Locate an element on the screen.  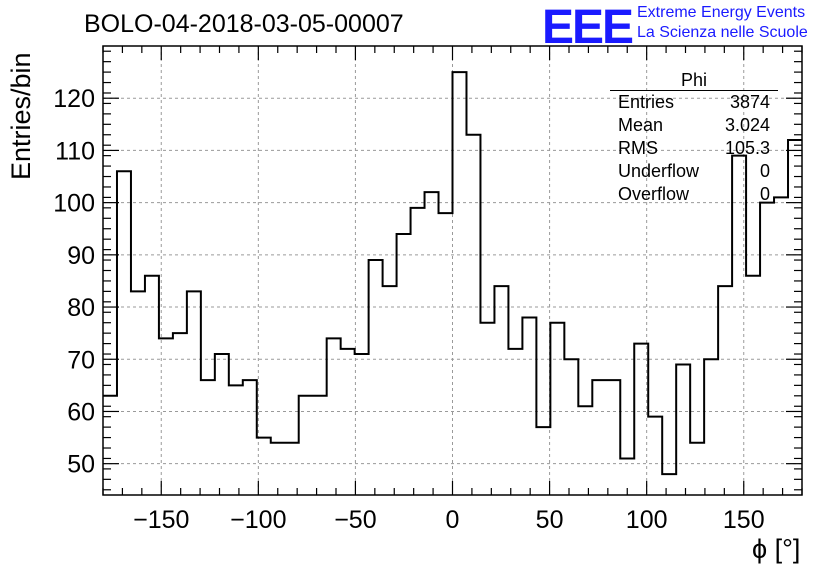
x-tick-label: 100 is located at coordinates (647, 520).